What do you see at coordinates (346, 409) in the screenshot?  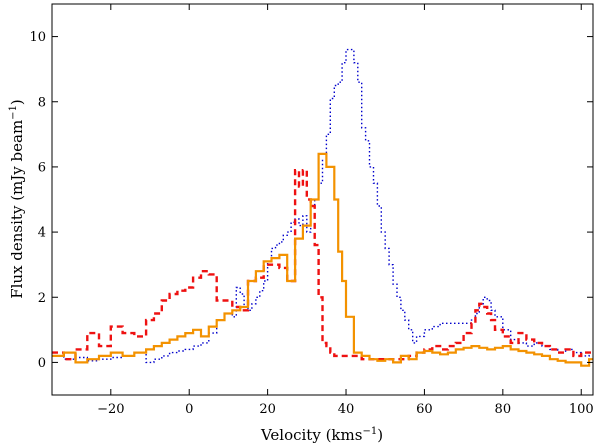 I see `x-tick-label: 40` at bounding box center [346, 409].